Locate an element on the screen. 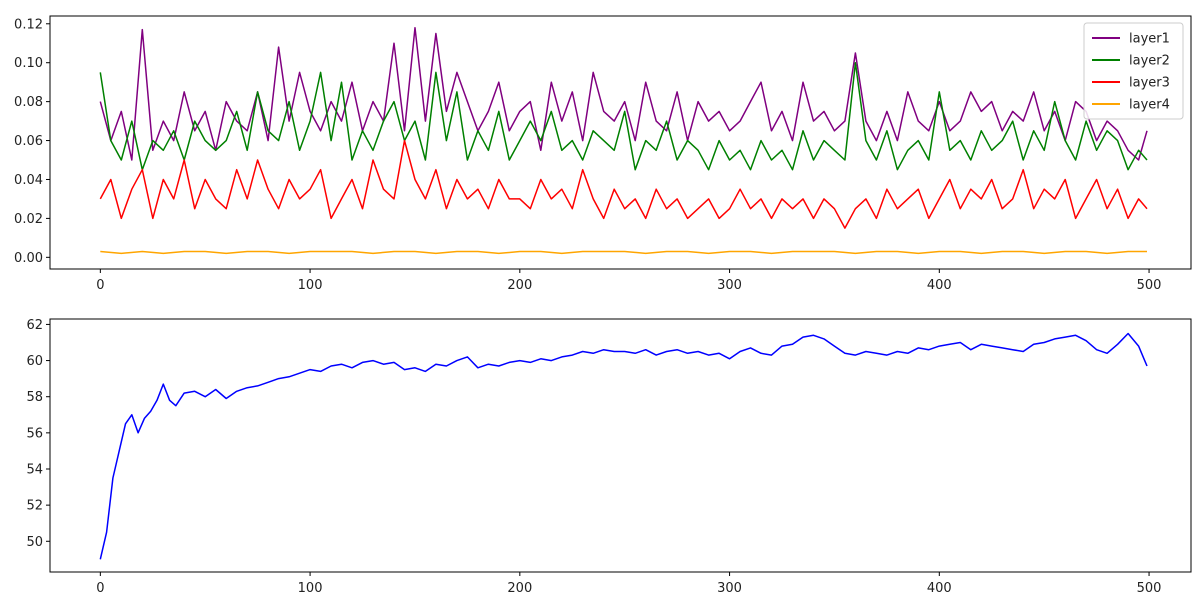 Image resolution: width=1199 pixels, height=608 pixels. series-line-layer3 is located at coordinates (623, 184).